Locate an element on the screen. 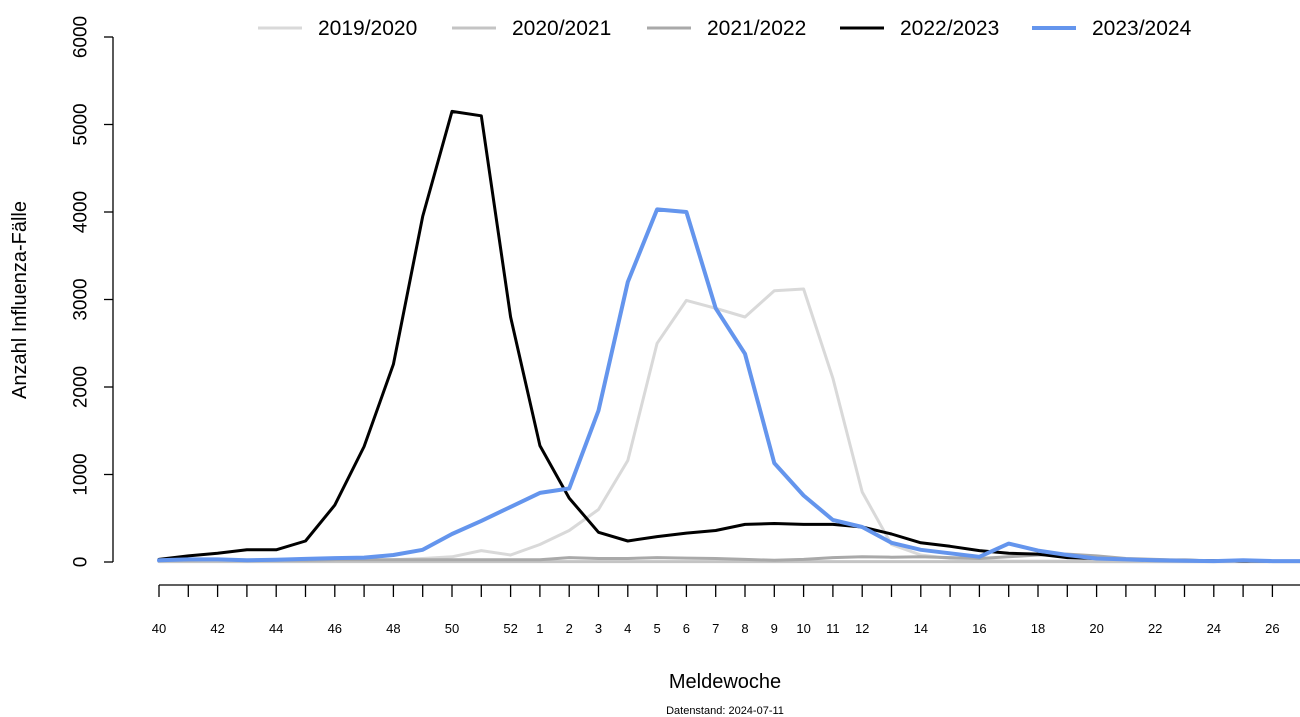 This screenshot has width=1300, height=717. x-tick-label: 52 is located at coordinates (510, 628).